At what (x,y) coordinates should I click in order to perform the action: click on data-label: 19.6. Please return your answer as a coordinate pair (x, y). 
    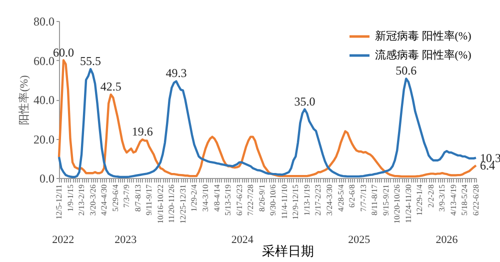
    Looking at the image, I should click on (142, 131).